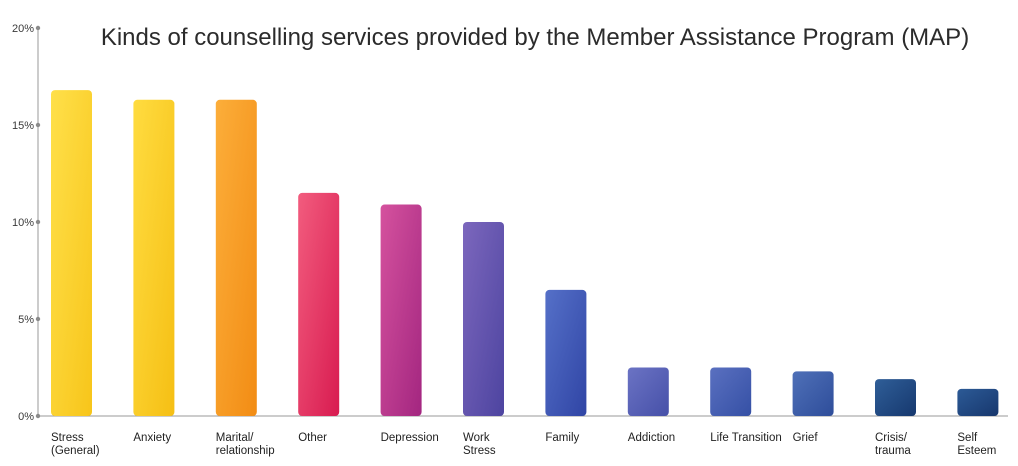 This screenshot has width=1018, height=466. What do you see at coordinates (75, 444) in the screenshot?
I see `x-tick-label: Stress (General)` at bounding box center [75, 444].